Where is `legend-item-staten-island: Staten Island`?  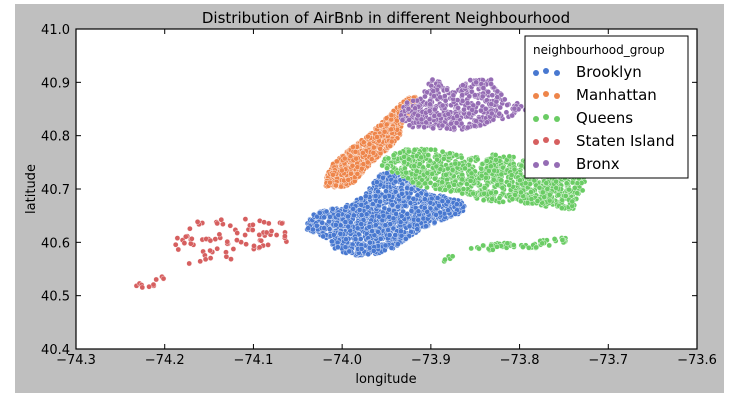 legend-item-staten-island: Staten Island is located at coordinates (604, 141).